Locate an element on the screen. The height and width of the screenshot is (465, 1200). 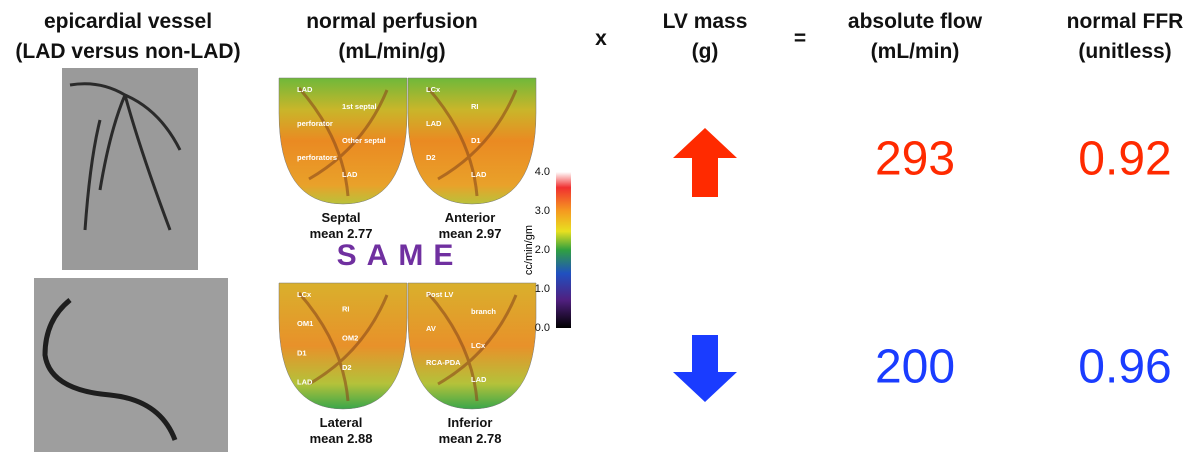
colorbar-tick: 4.0 is located at coordinates (542, 172).